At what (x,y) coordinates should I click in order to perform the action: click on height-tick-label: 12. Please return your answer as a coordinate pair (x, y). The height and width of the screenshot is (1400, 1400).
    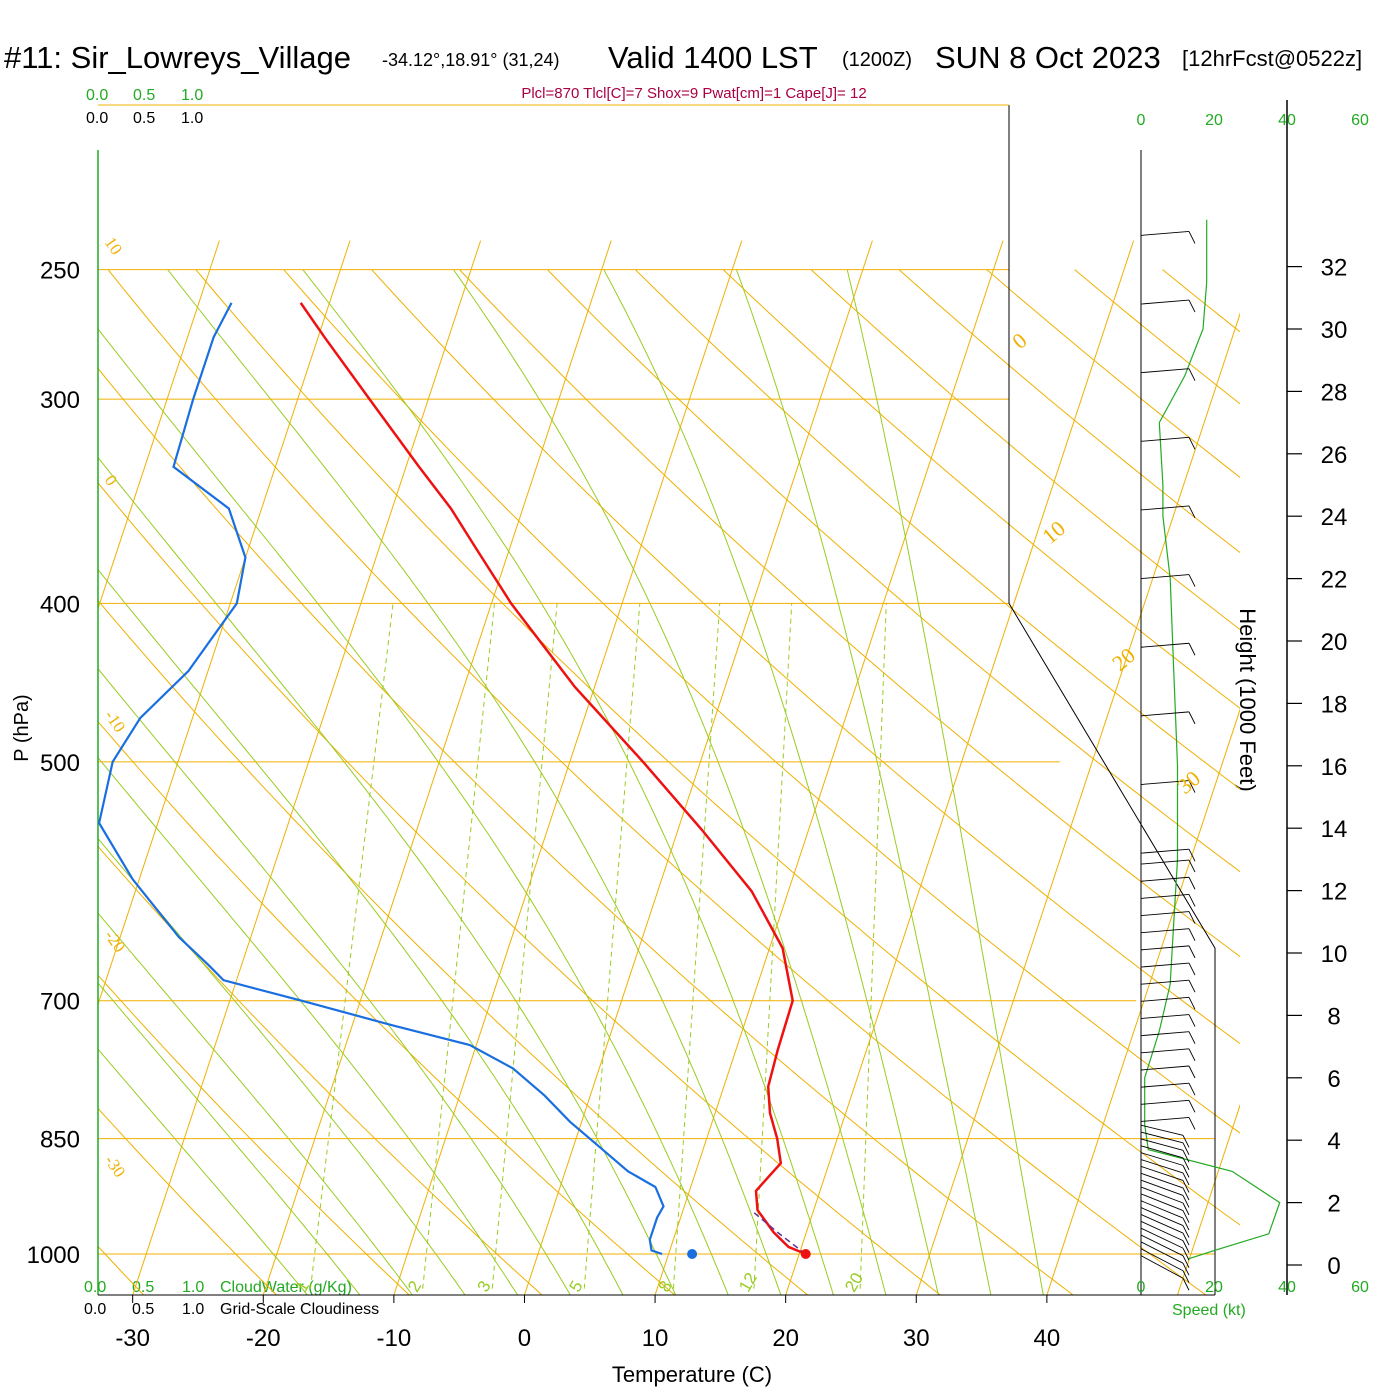
    Looking at the image, I should click on (1334, 892).